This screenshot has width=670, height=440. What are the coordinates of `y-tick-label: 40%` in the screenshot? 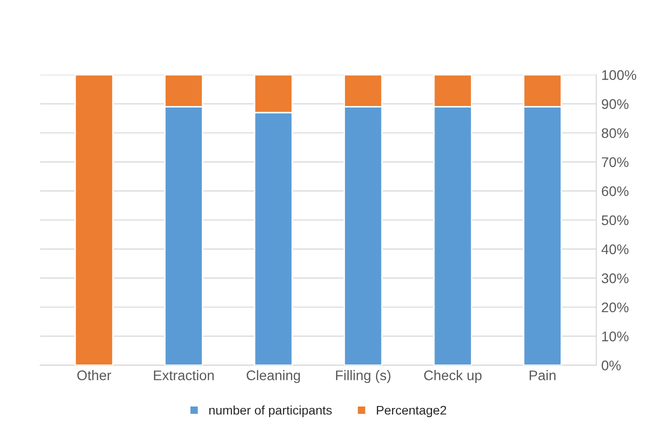 It's located at (614, 249).